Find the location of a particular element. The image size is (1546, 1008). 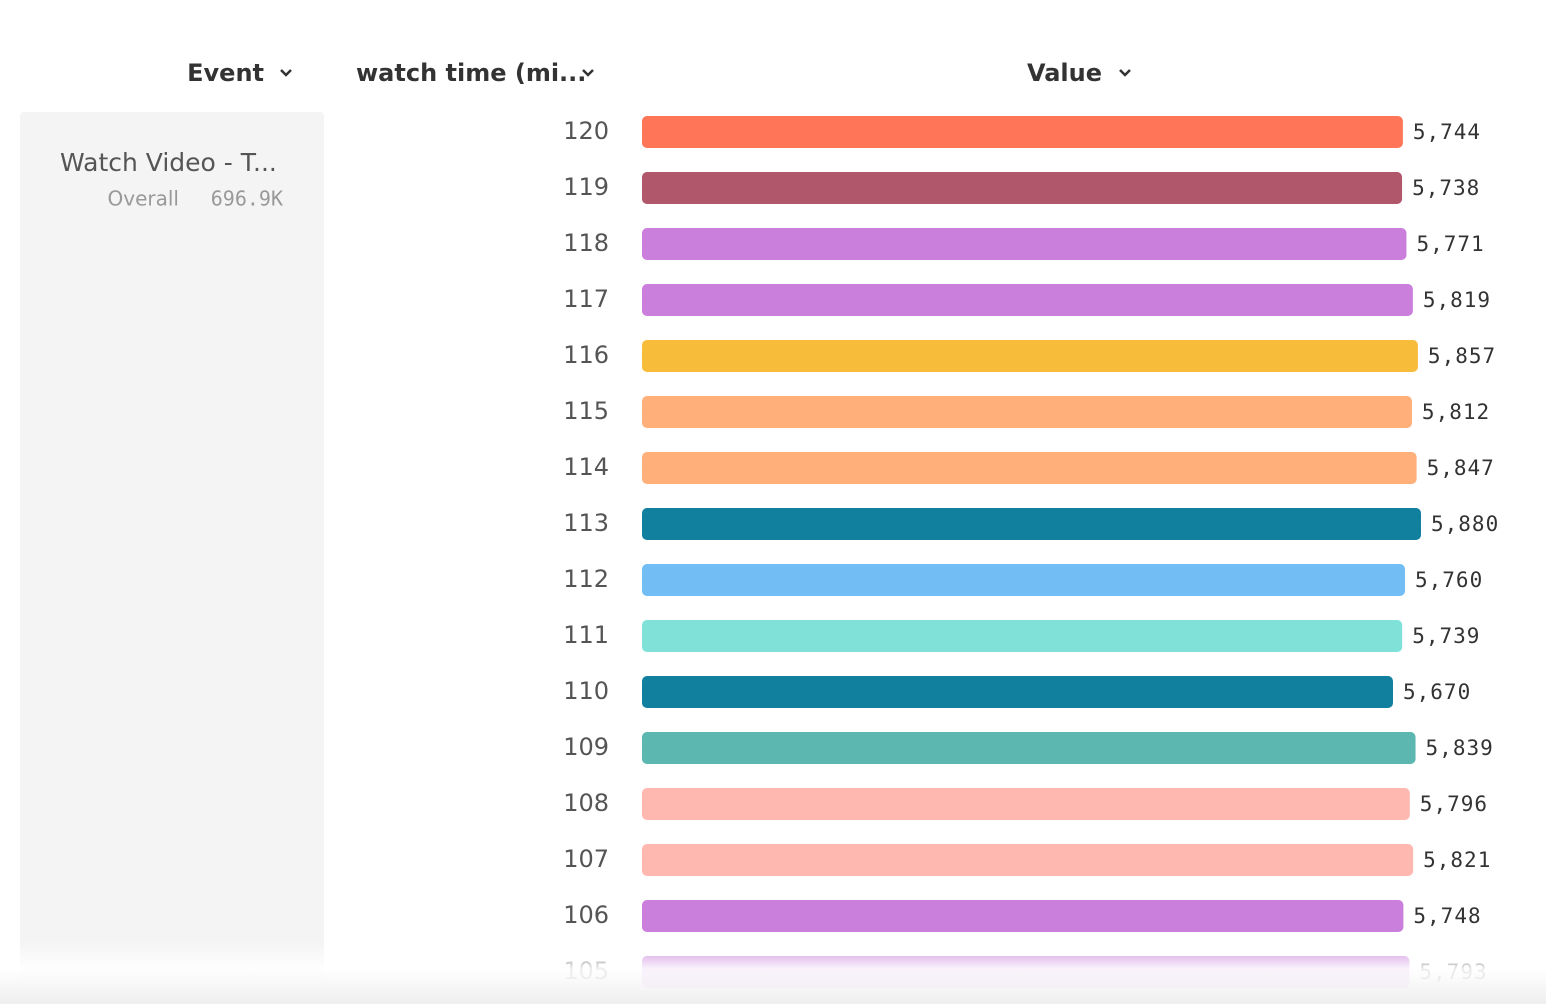

row-label: 120 is located at coordinates (586, 131).